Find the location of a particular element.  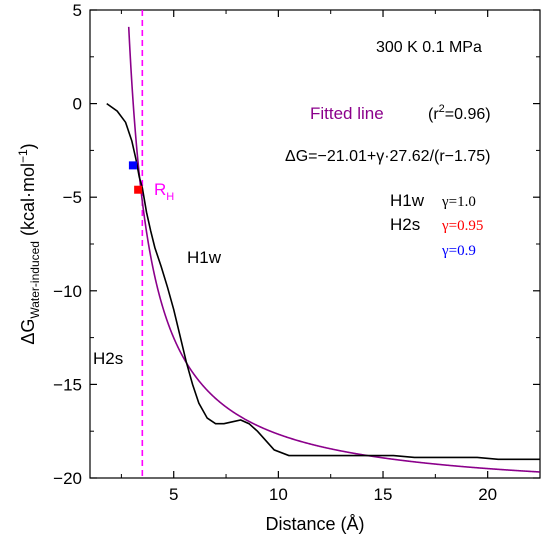

y-tick-label: −5 is located at coordinates (72, 197).